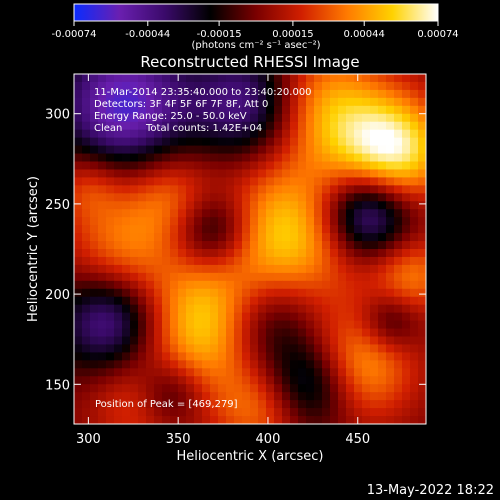 This screenshot has height=500, width=500. What do you see at coordinates (57, 205) in the screenshot?
I see `y-tick-label: 250` at bounding box center [57, 205].